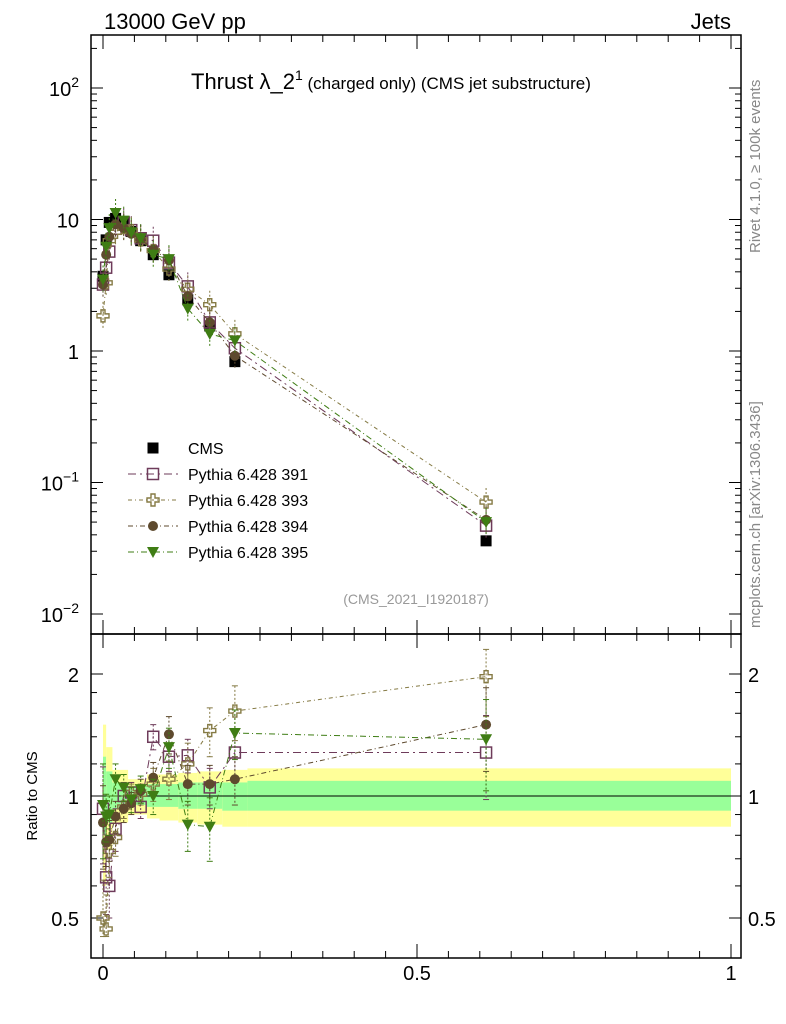  I want to click on x-tick-label: 1, so click(730, 974).